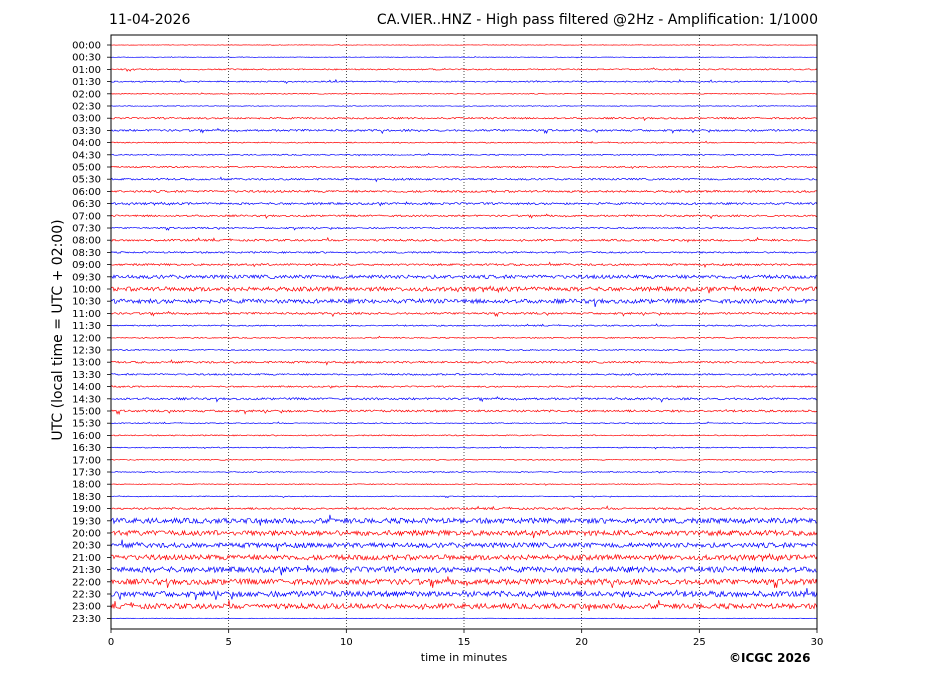 This screenshot has width=927, height=696. Describe the element at coordinates (464, 484) in the screenshot. I see `trace-18:00` at that location.